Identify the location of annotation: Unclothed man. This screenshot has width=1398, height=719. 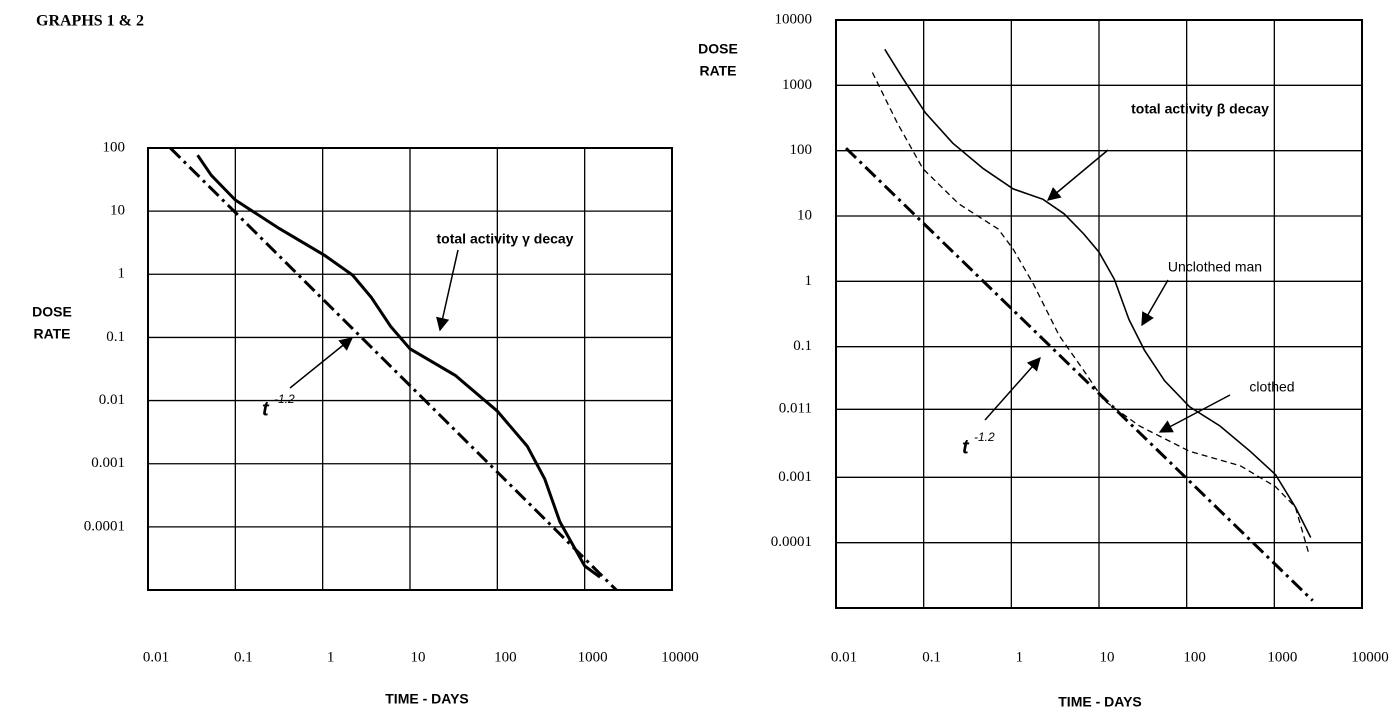
(1215, 267).